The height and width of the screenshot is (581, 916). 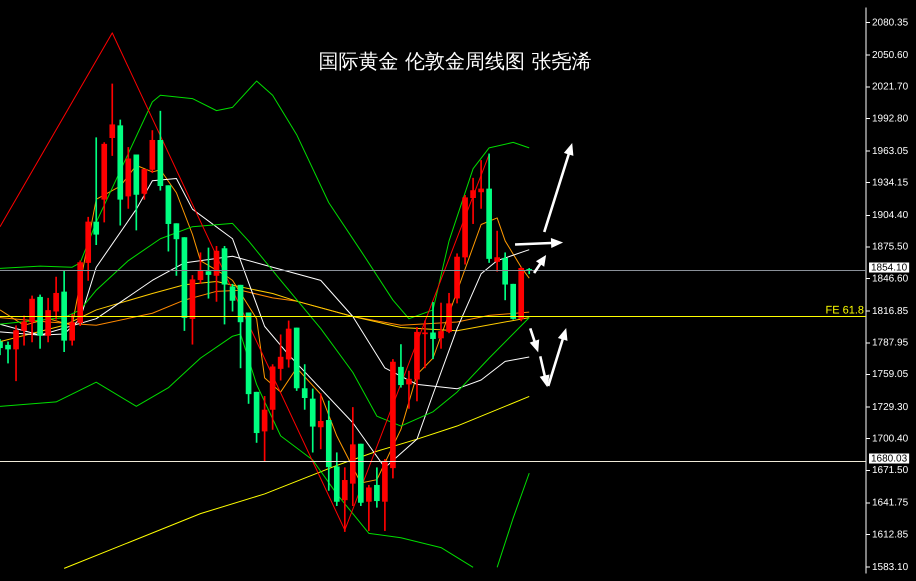 What do you see at coordinates (890, 22) in the screenshot?
I see `y-tick-label: 2080.35` at bounding box center [890, 22].